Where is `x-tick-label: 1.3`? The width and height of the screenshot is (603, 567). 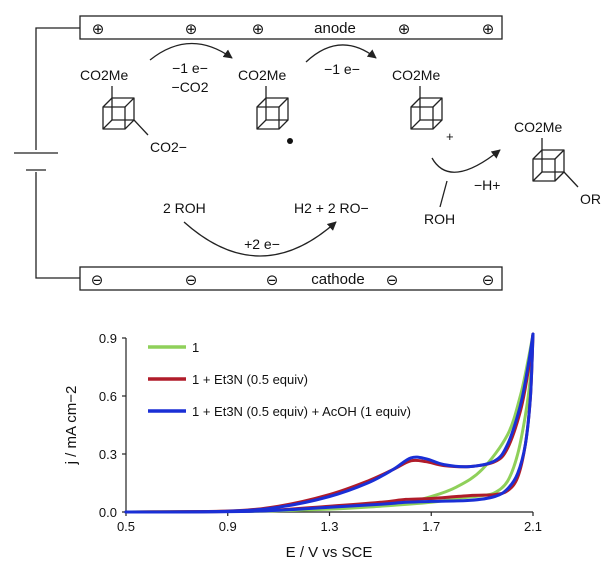 x-tick-label: 1.3 is located at coordinates (329, 526).